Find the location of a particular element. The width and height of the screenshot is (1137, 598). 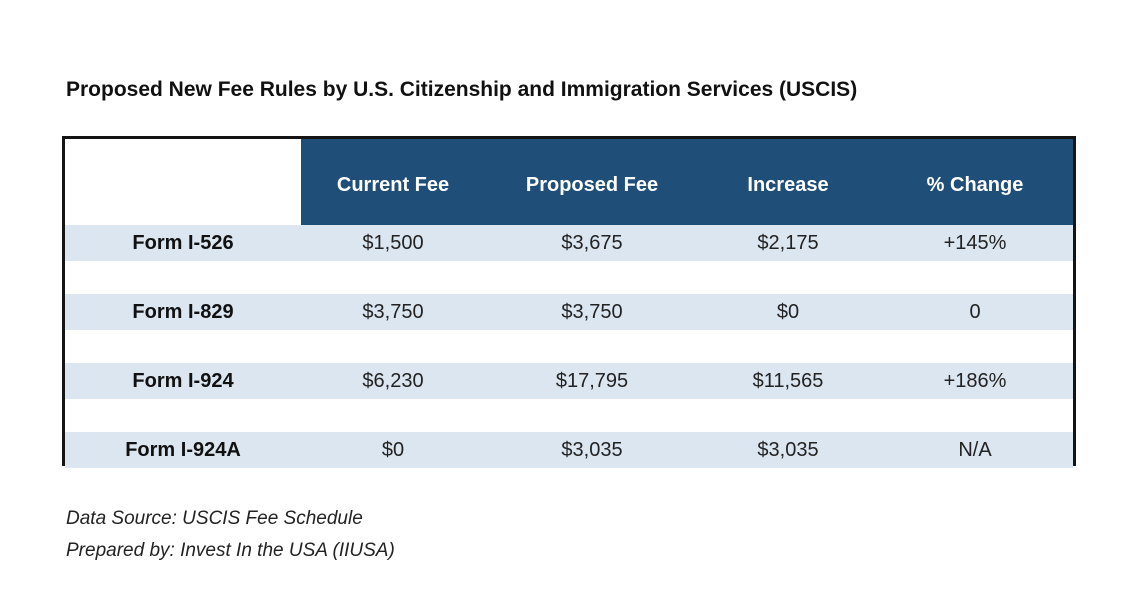

table-row: Form I-924A $0 $3,035 $3,035 N/A is located at coordinates (569, 450).